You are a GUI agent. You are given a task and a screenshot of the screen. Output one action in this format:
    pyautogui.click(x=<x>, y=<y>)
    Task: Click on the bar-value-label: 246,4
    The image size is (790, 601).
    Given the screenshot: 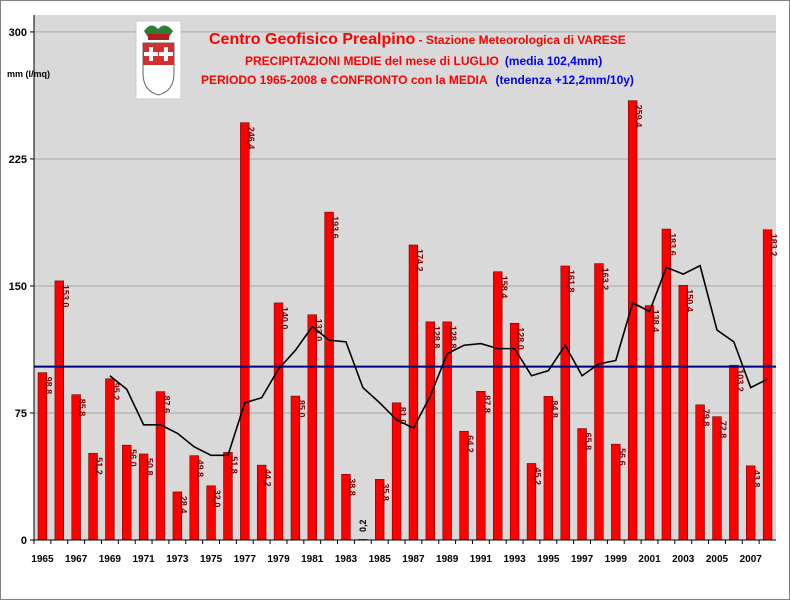 What is the action you would take?
    pyautogui.click(x=251, y=138)
    